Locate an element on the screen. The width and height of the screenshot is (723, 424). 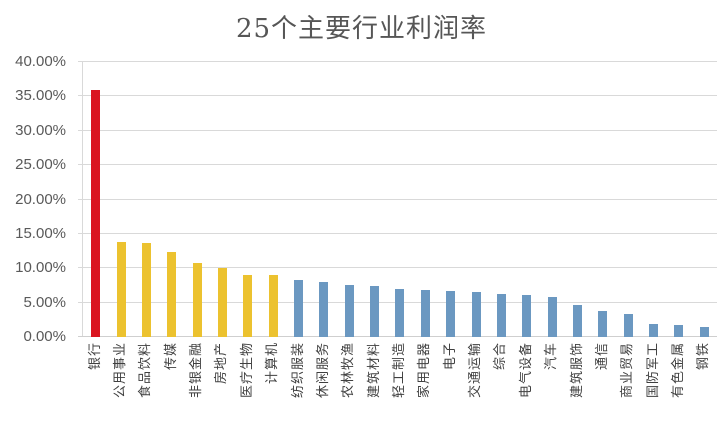
x-cell: 计算机 is located at coordinates (272, 382).